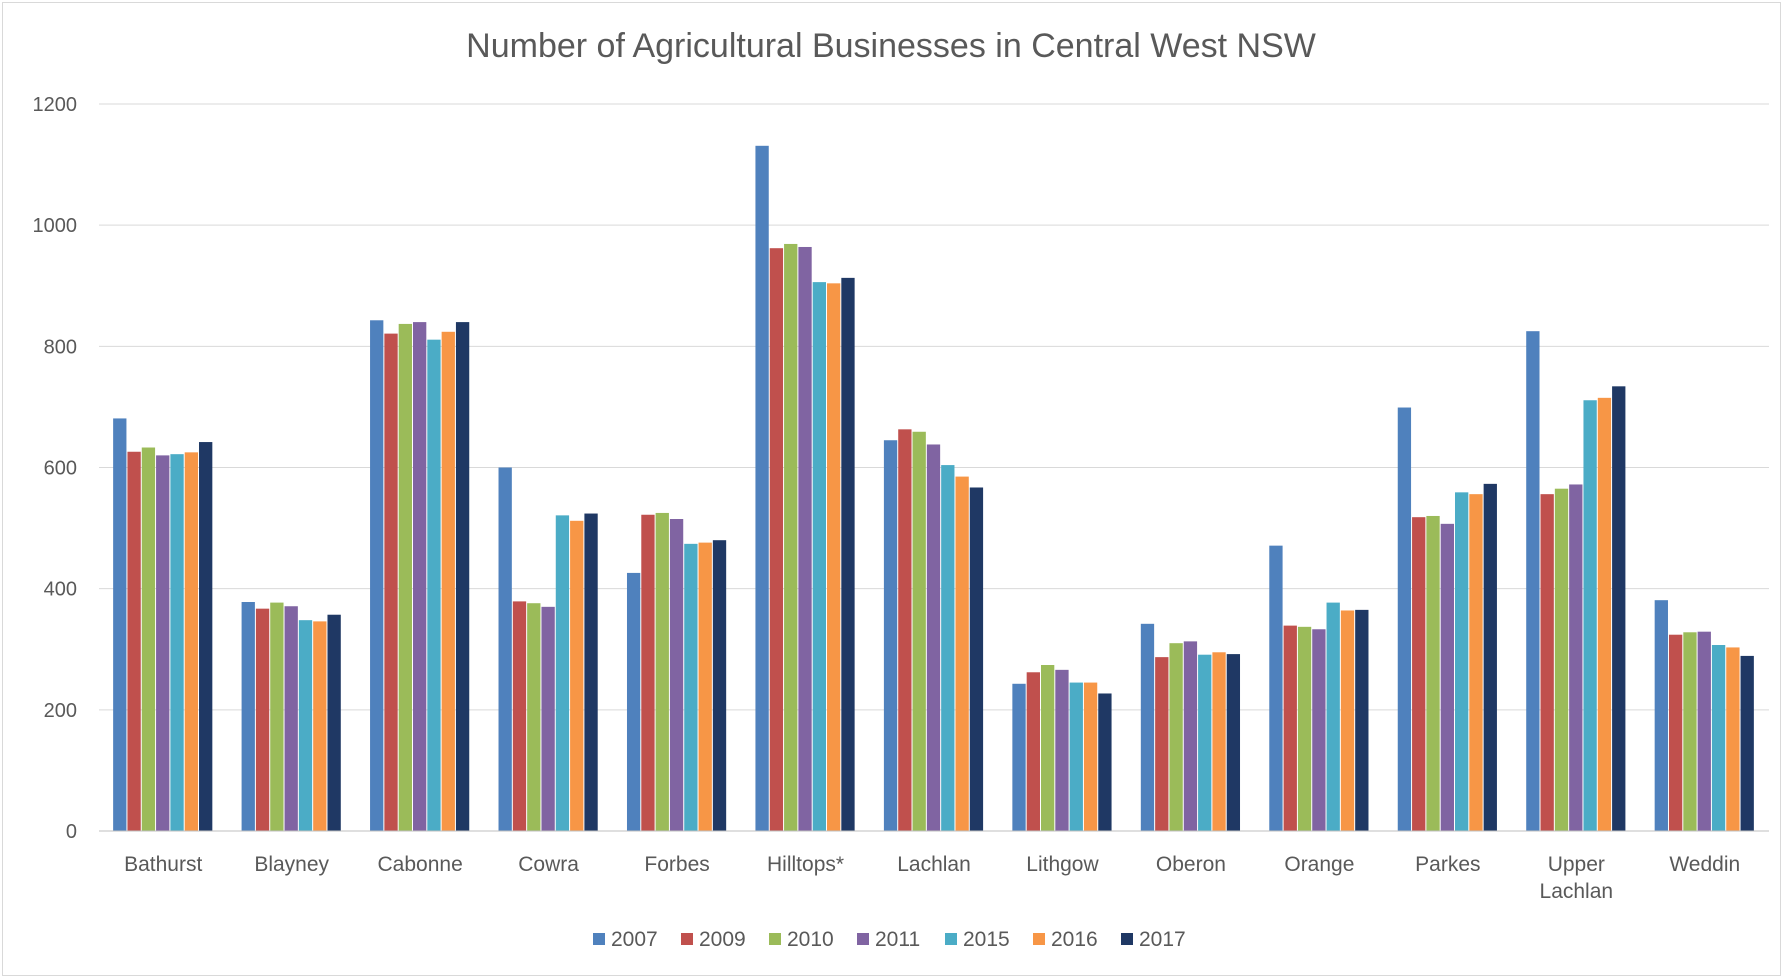 The height and width of the screenshot is (980, 1791). Describe the element at coordinates (377, 575) in the screenshot. I see `bar-2007-cabonne` at that location.